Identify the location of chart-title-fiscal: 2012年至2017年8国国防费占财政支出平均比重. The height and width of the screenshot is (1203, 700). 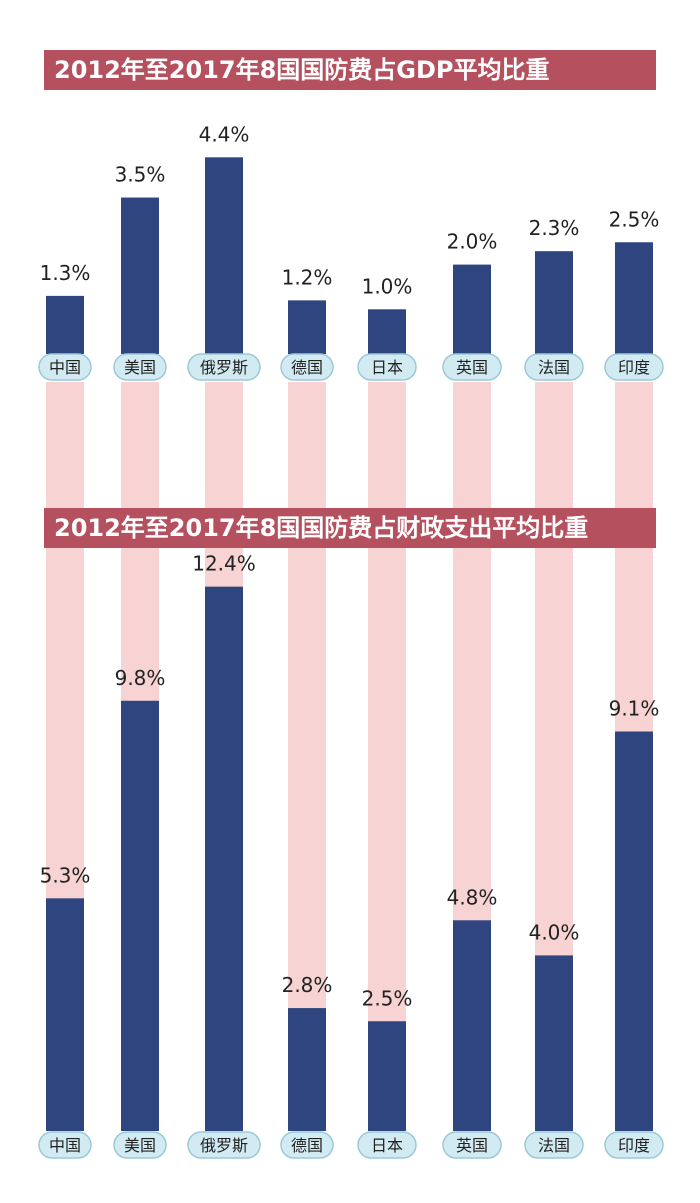
(350, 528).